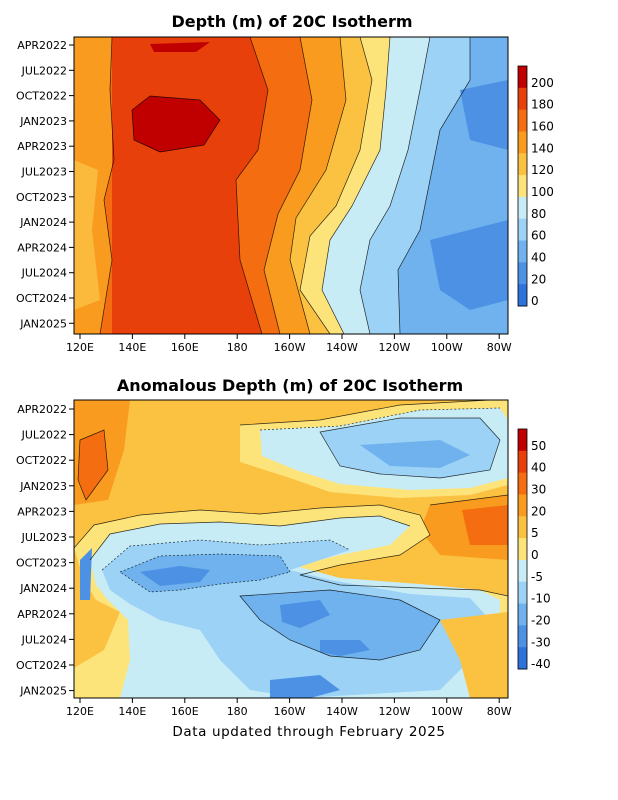 The height and width of the screenshot is (800, 618). I want to click on top-y-tick-label: JAN2025, so click(43, 323).